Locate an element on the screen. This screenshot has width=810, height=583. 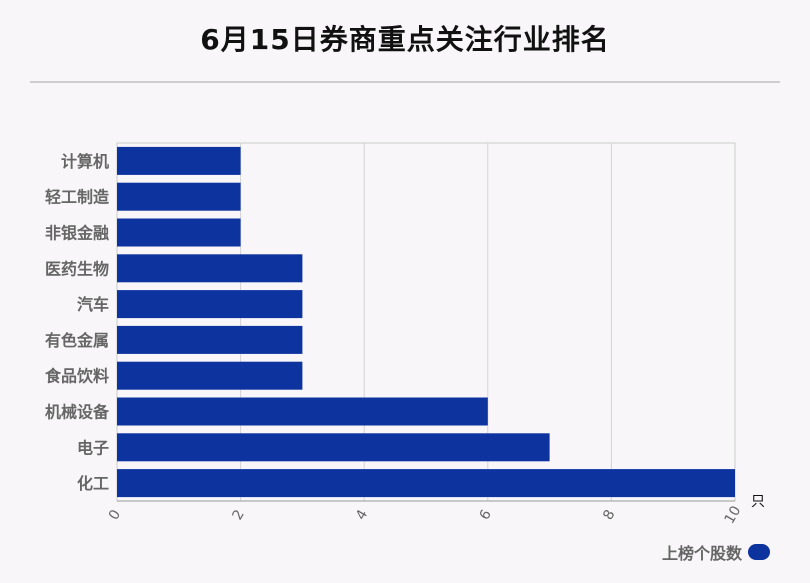
x-tick-label: 2 is located at coordinates (238, 515).